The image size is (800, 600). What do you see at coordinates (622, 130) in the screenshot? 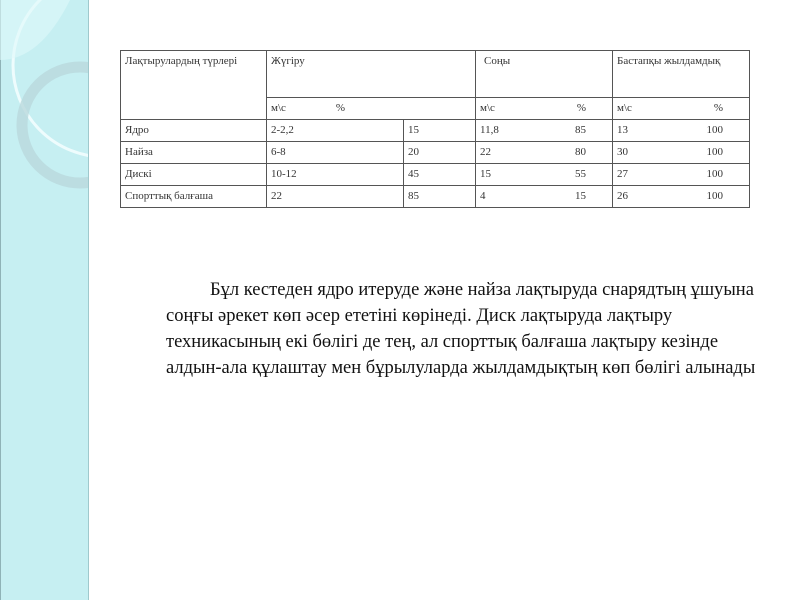
I see `initial-speed: 13` at bounding box center [622, 130].